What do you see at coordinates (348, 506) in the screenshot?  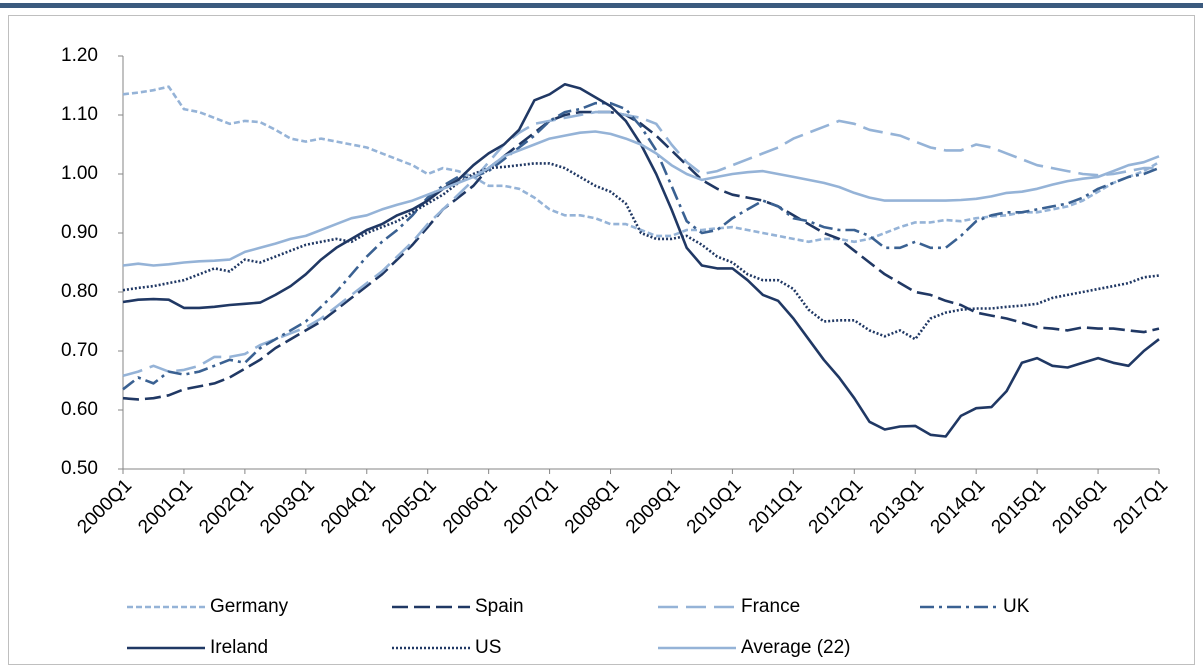 I see `x-tick-label: 2004Q1` at bounding box center [348, 506].